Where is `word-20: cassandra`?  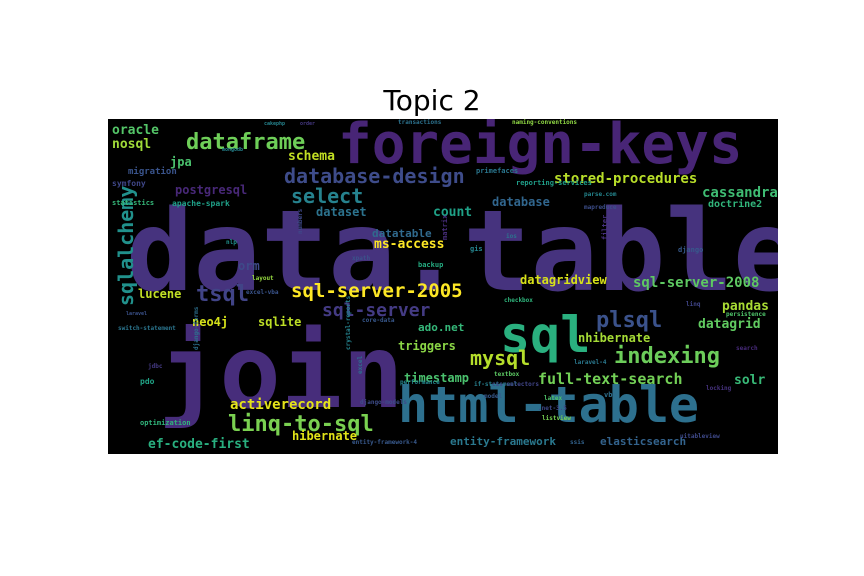
word-20: cassandra is located at coordinates (740, 193).